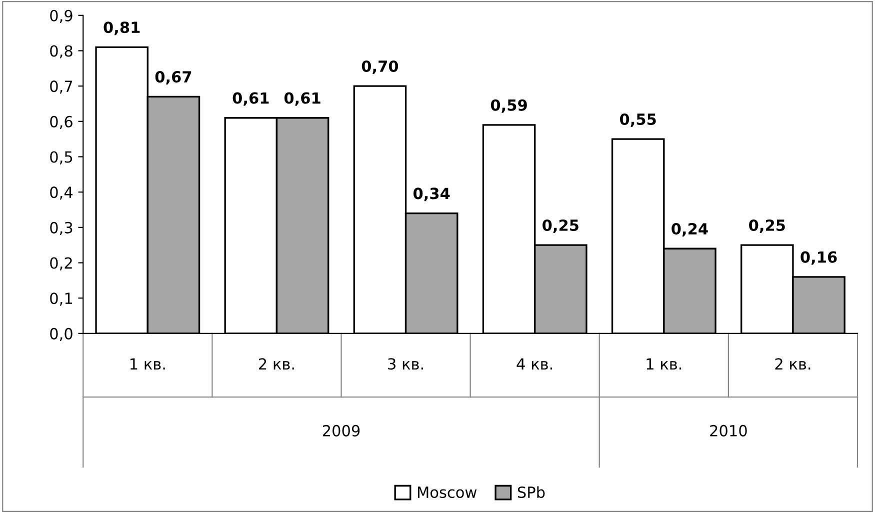  What do you see at coordinates (508, 106) in the screenshot?
I see `data-label: 0,59` at bounding box center [508, 106].